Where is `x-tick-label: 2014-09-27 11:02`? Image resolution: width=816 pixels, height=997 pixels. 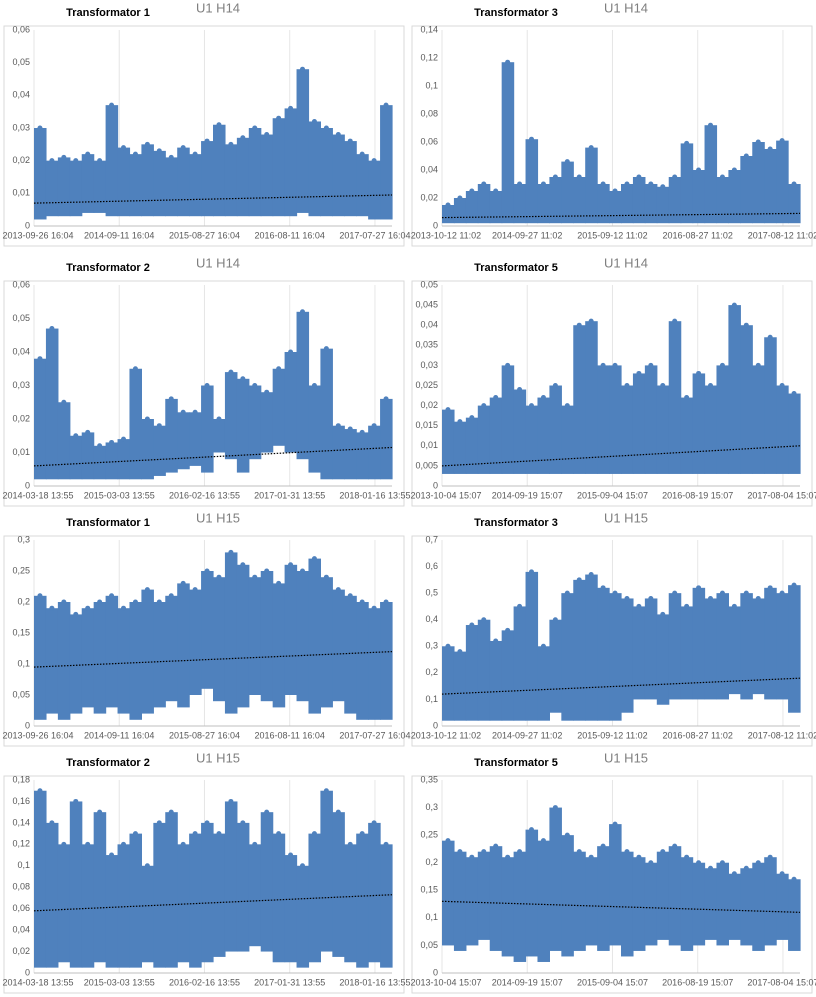 x-tick-label: 2014-09-27 11:02 is located at coordinates (527, 235).